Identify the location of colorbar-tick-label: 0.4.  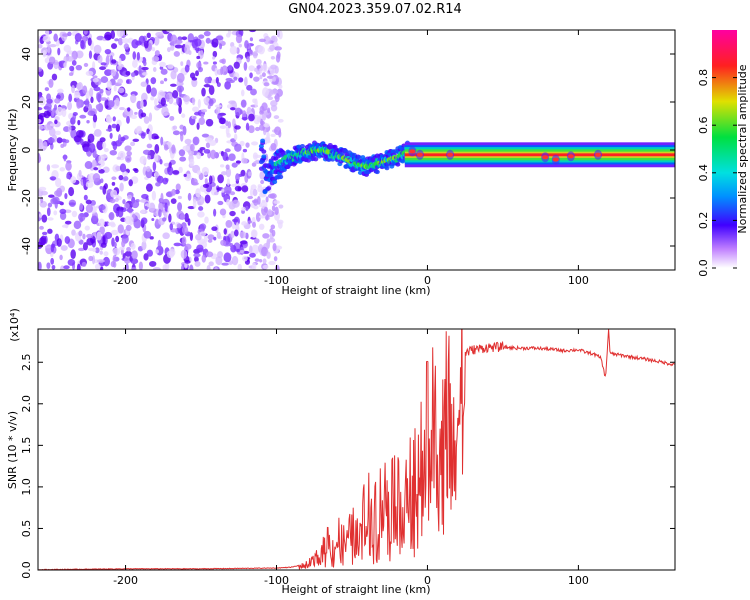
(703, 173).